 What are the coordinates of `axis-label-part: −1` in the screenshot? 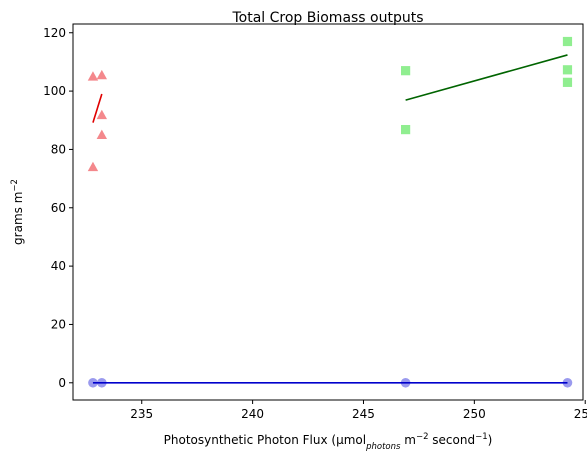 It's located at (481, 437).